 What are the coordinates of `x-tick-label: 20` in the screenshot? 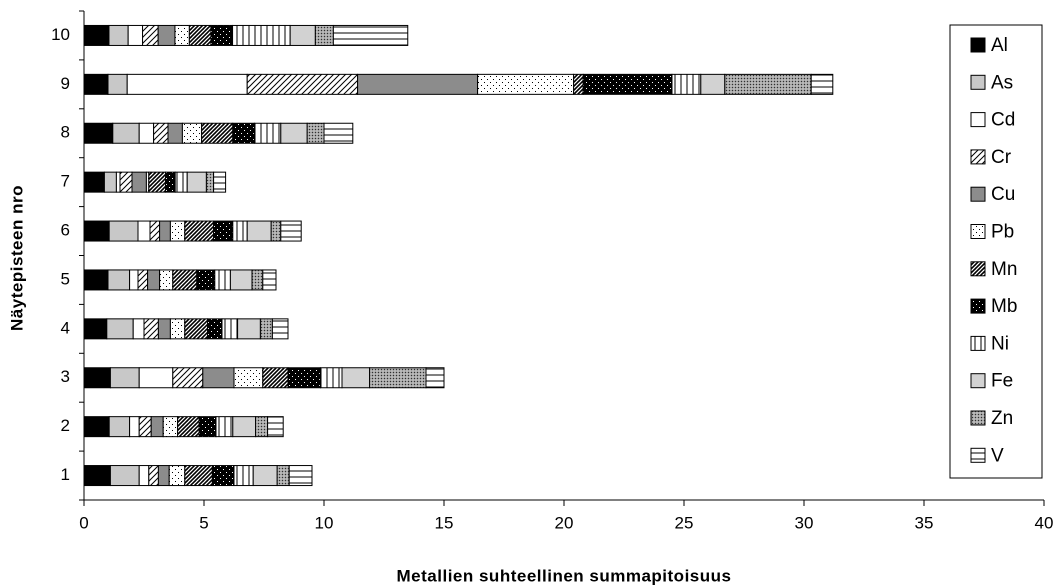 It's located at (564, 522).